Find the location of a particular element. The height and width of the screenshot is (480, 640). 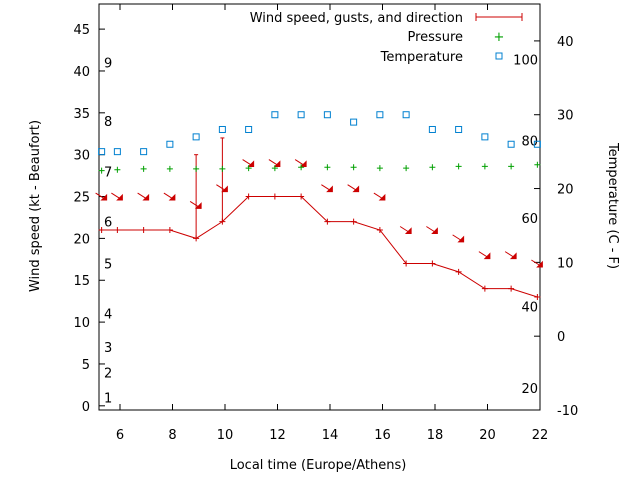

y-tick-label: 30 is located at coordinates (81, 156).